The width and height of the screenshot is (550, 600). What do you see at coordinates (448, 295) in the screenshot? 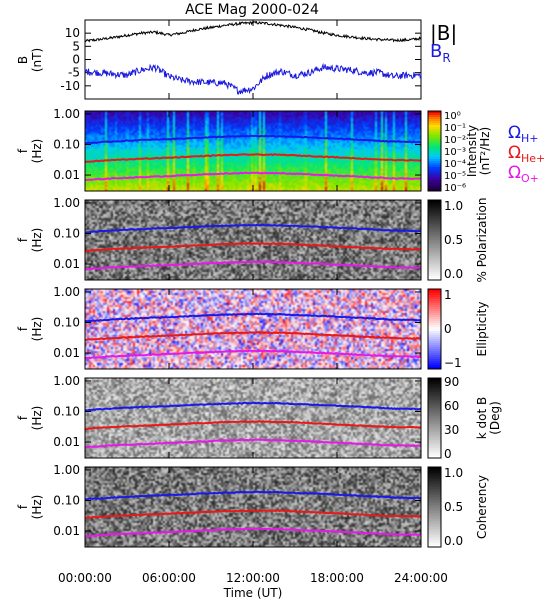
I see `colorbar-tick-label: 1` at bounding box center [448, 295].